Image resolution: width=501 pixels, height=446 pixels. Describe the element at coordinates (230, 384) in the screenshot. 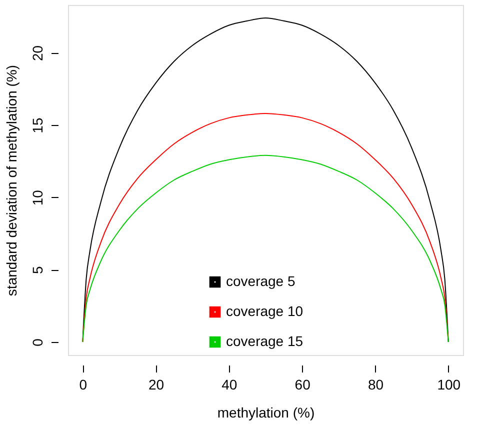

I see `x-tick-label: 40` at that location.